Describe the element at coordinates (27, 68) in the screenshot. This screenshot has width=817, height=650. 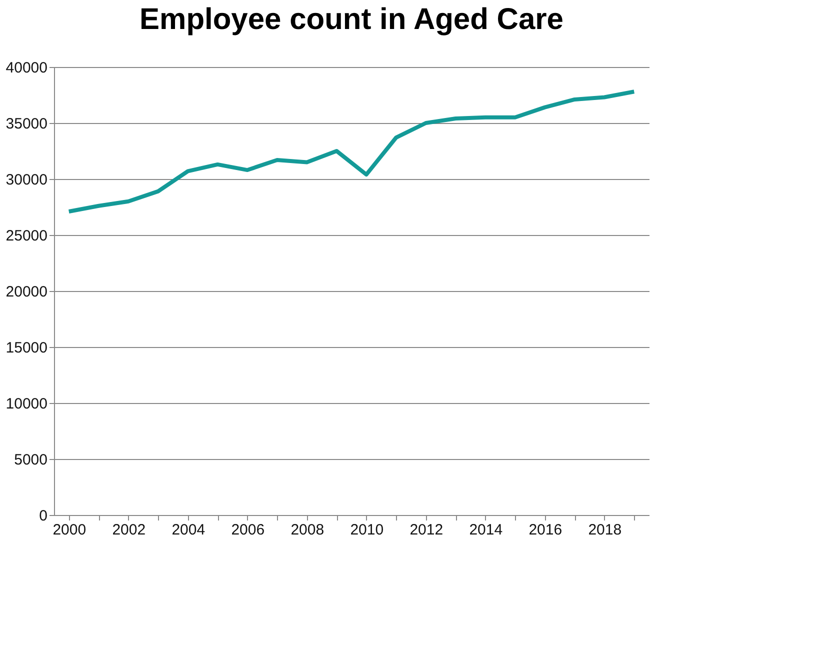
I see `y-tick-label: 40000` at that location.